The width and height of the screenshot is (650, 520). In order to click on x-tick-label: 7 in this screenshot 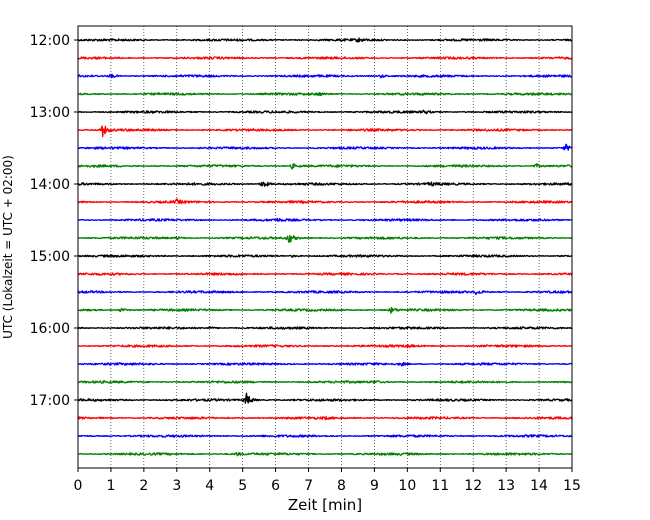, I will do `click(308, 486)`.